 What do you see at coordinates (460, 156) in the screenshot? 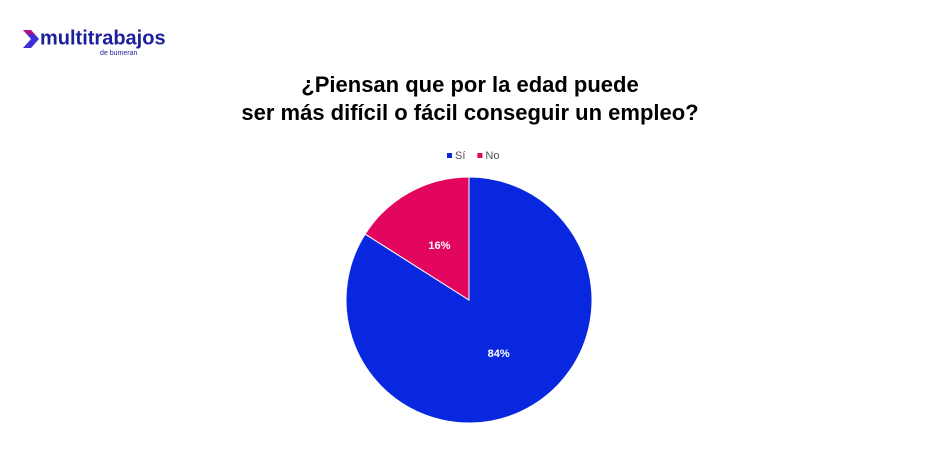
I see `legend-label: Sí` at bounding box center [460, 156].